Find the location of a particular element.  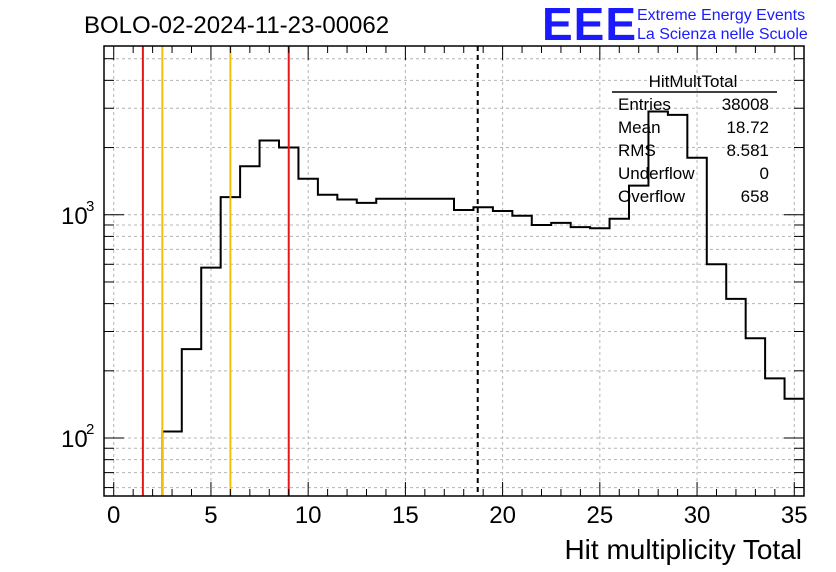

x-tick-label: 25 is located at coordinates (599, 515).